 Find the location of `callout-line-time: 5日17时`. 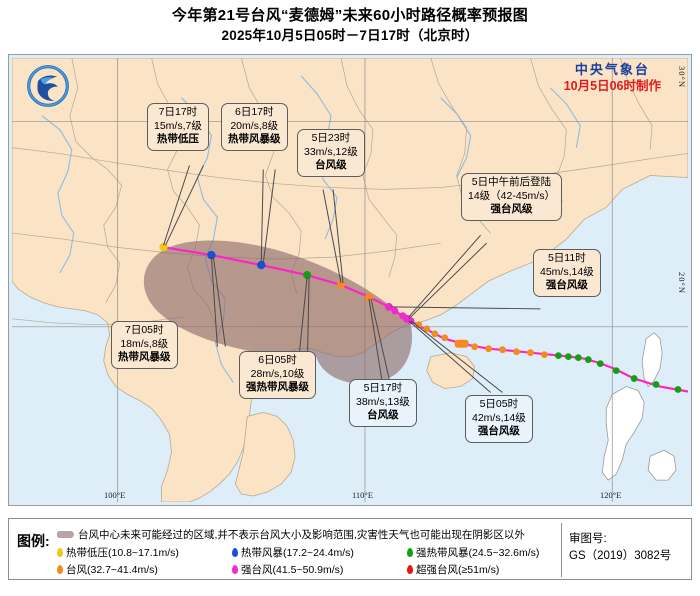

callout-line-time: 5日17时 is located at coordinates (383, 388).